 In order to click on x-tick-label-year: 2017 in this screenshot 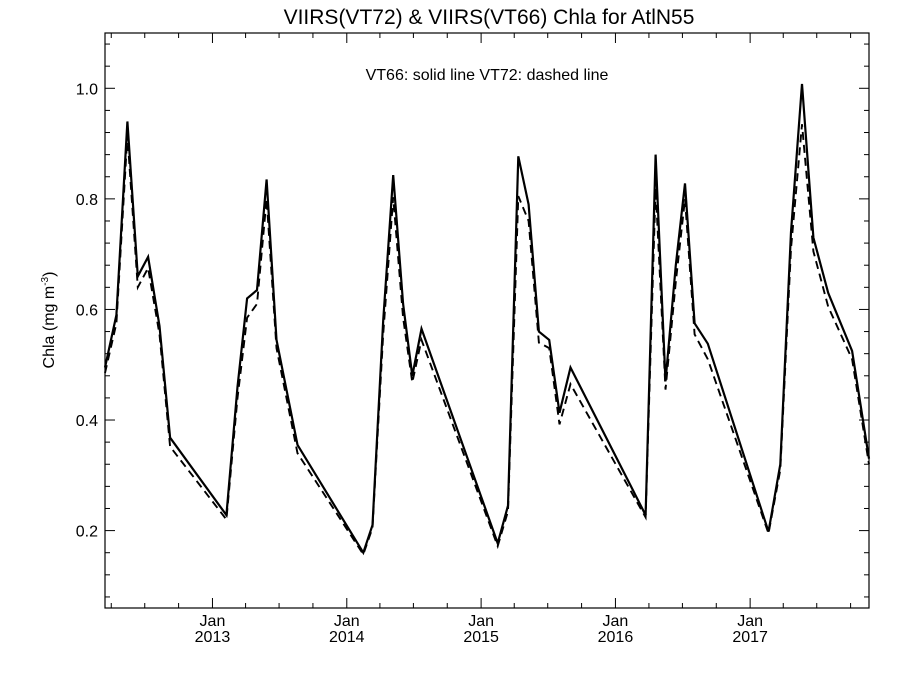, I will do `click(750, 637)`.